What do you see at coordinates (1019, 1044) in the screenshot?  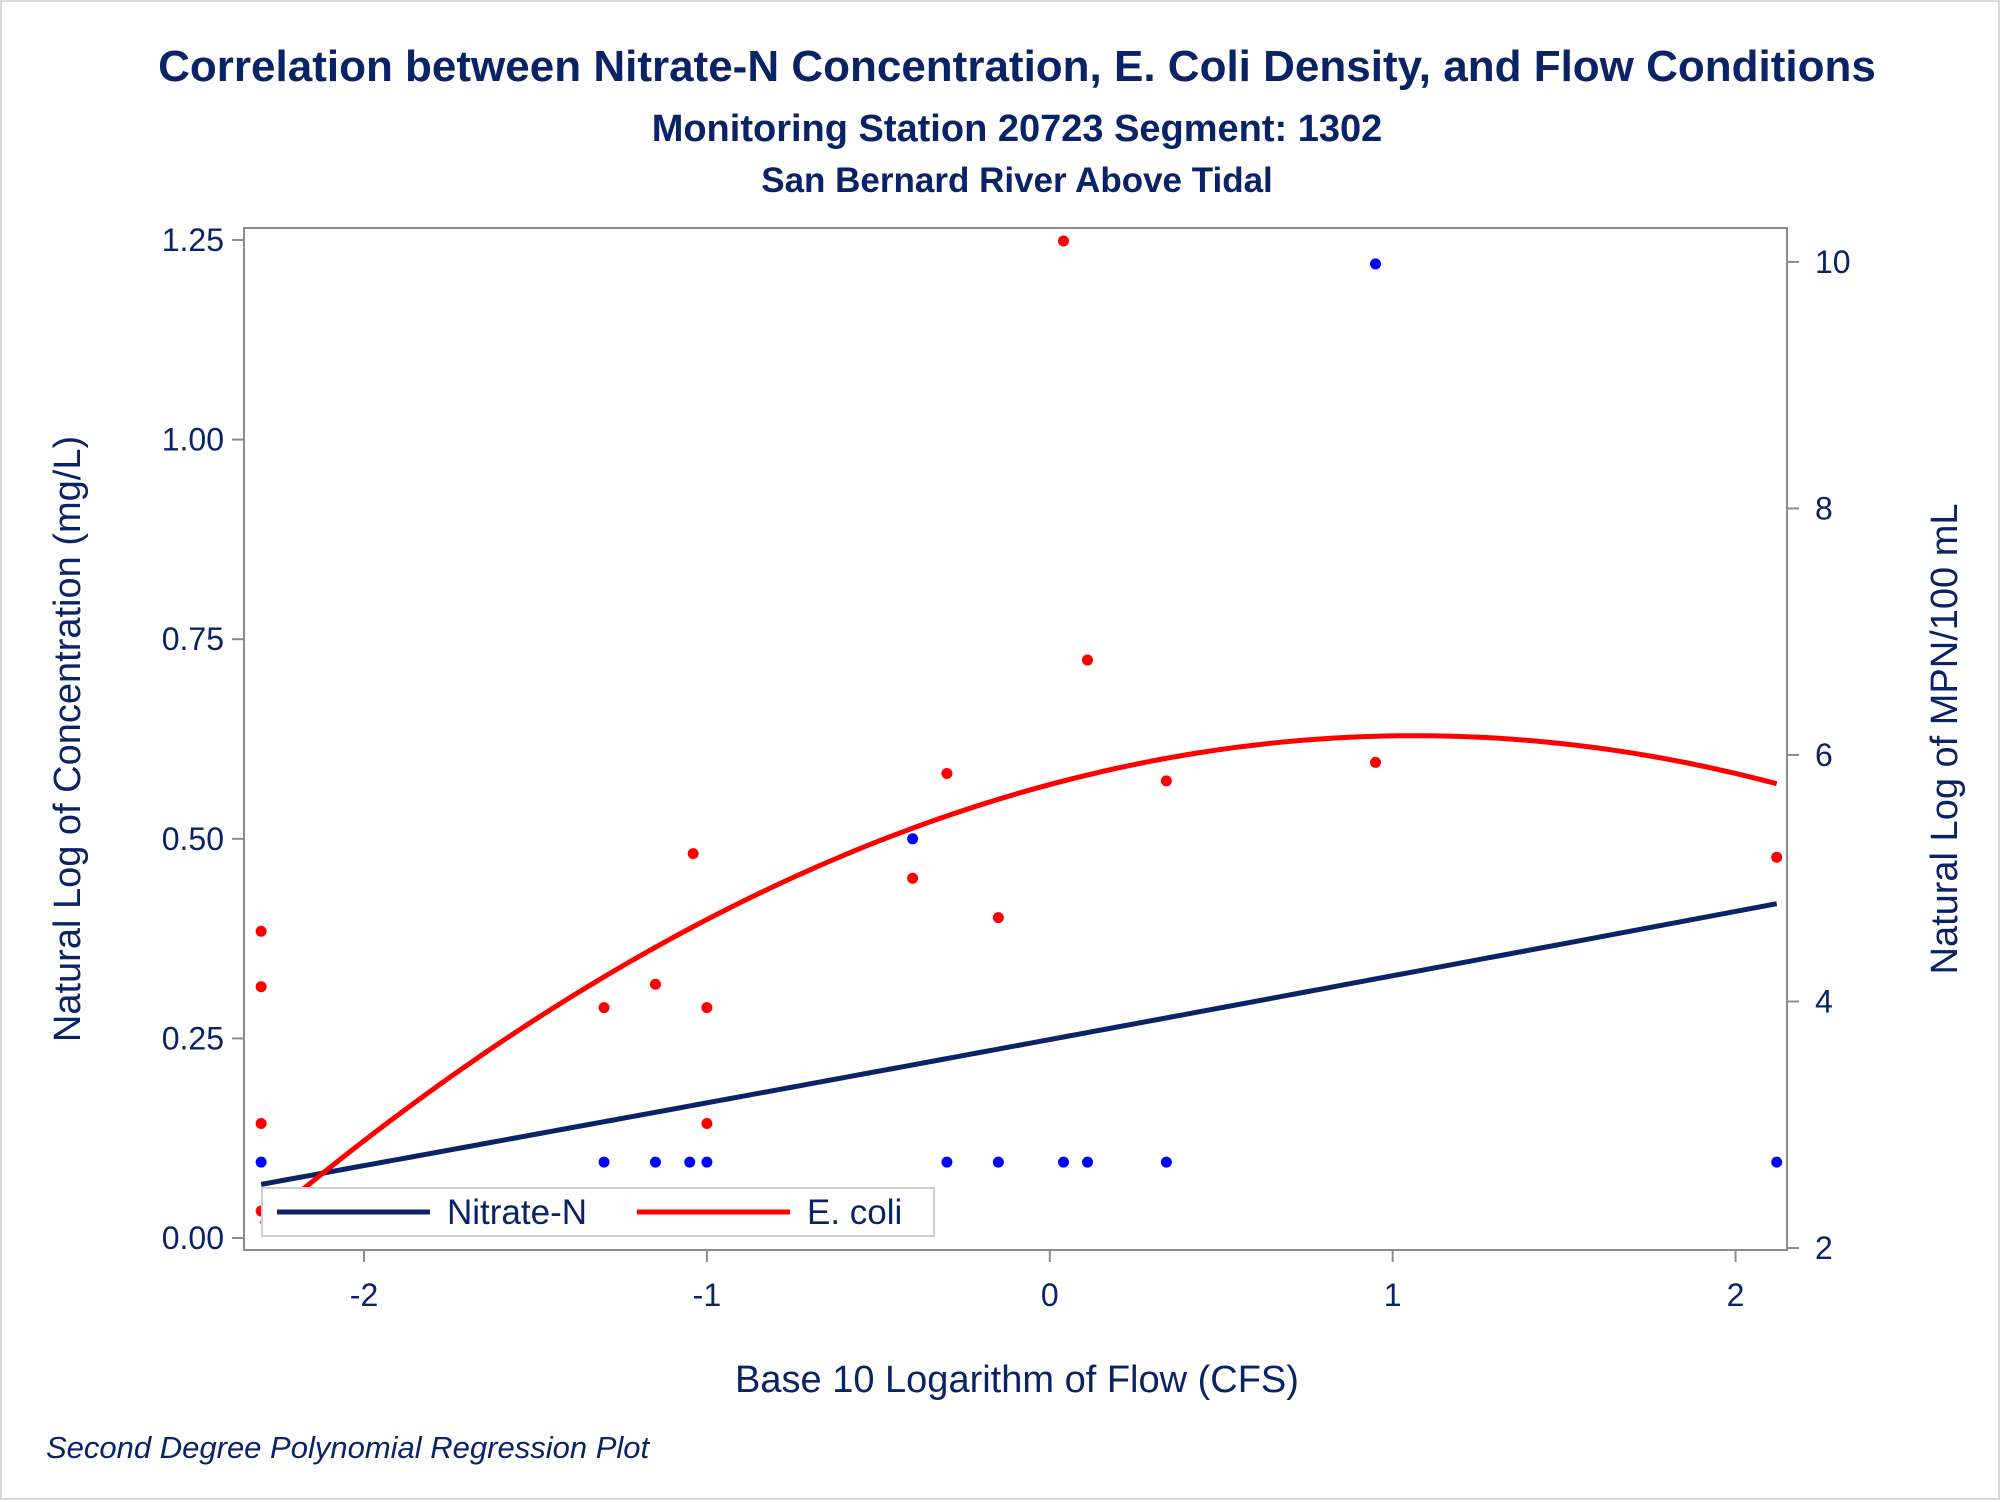 I see `fit-line-nitrate-n` at bounding box center [1019, 1044].